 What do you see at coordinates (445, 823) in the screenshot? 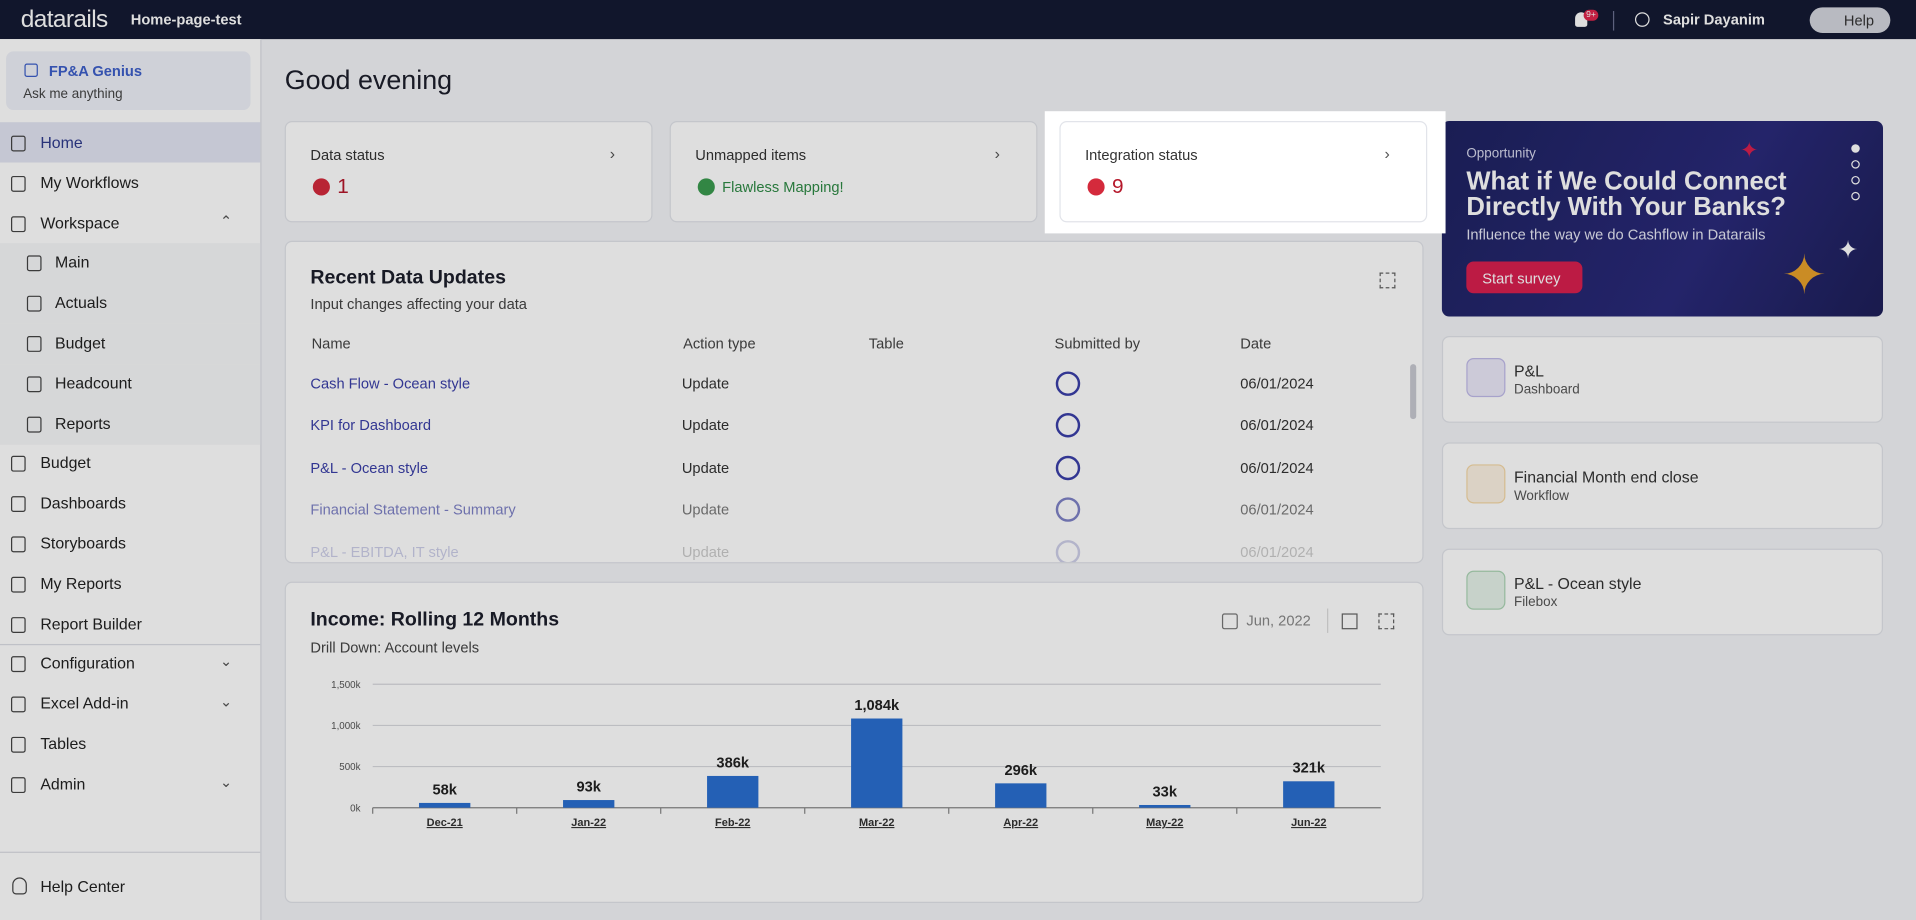
I see `x-tick-label: Dec-21` at bounding box center [445, 823].